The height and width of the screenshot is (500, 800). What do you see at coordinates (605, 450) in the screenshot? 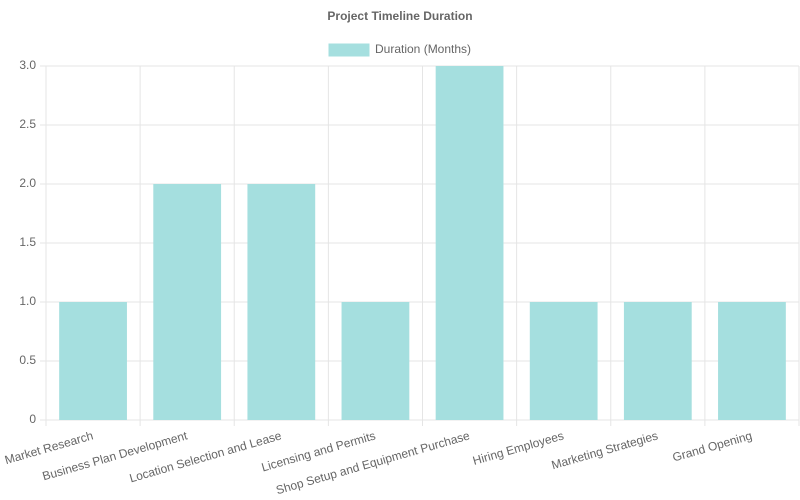
I see `x-tick-label: Marketing Strategies` at bounding box center [605, 450].